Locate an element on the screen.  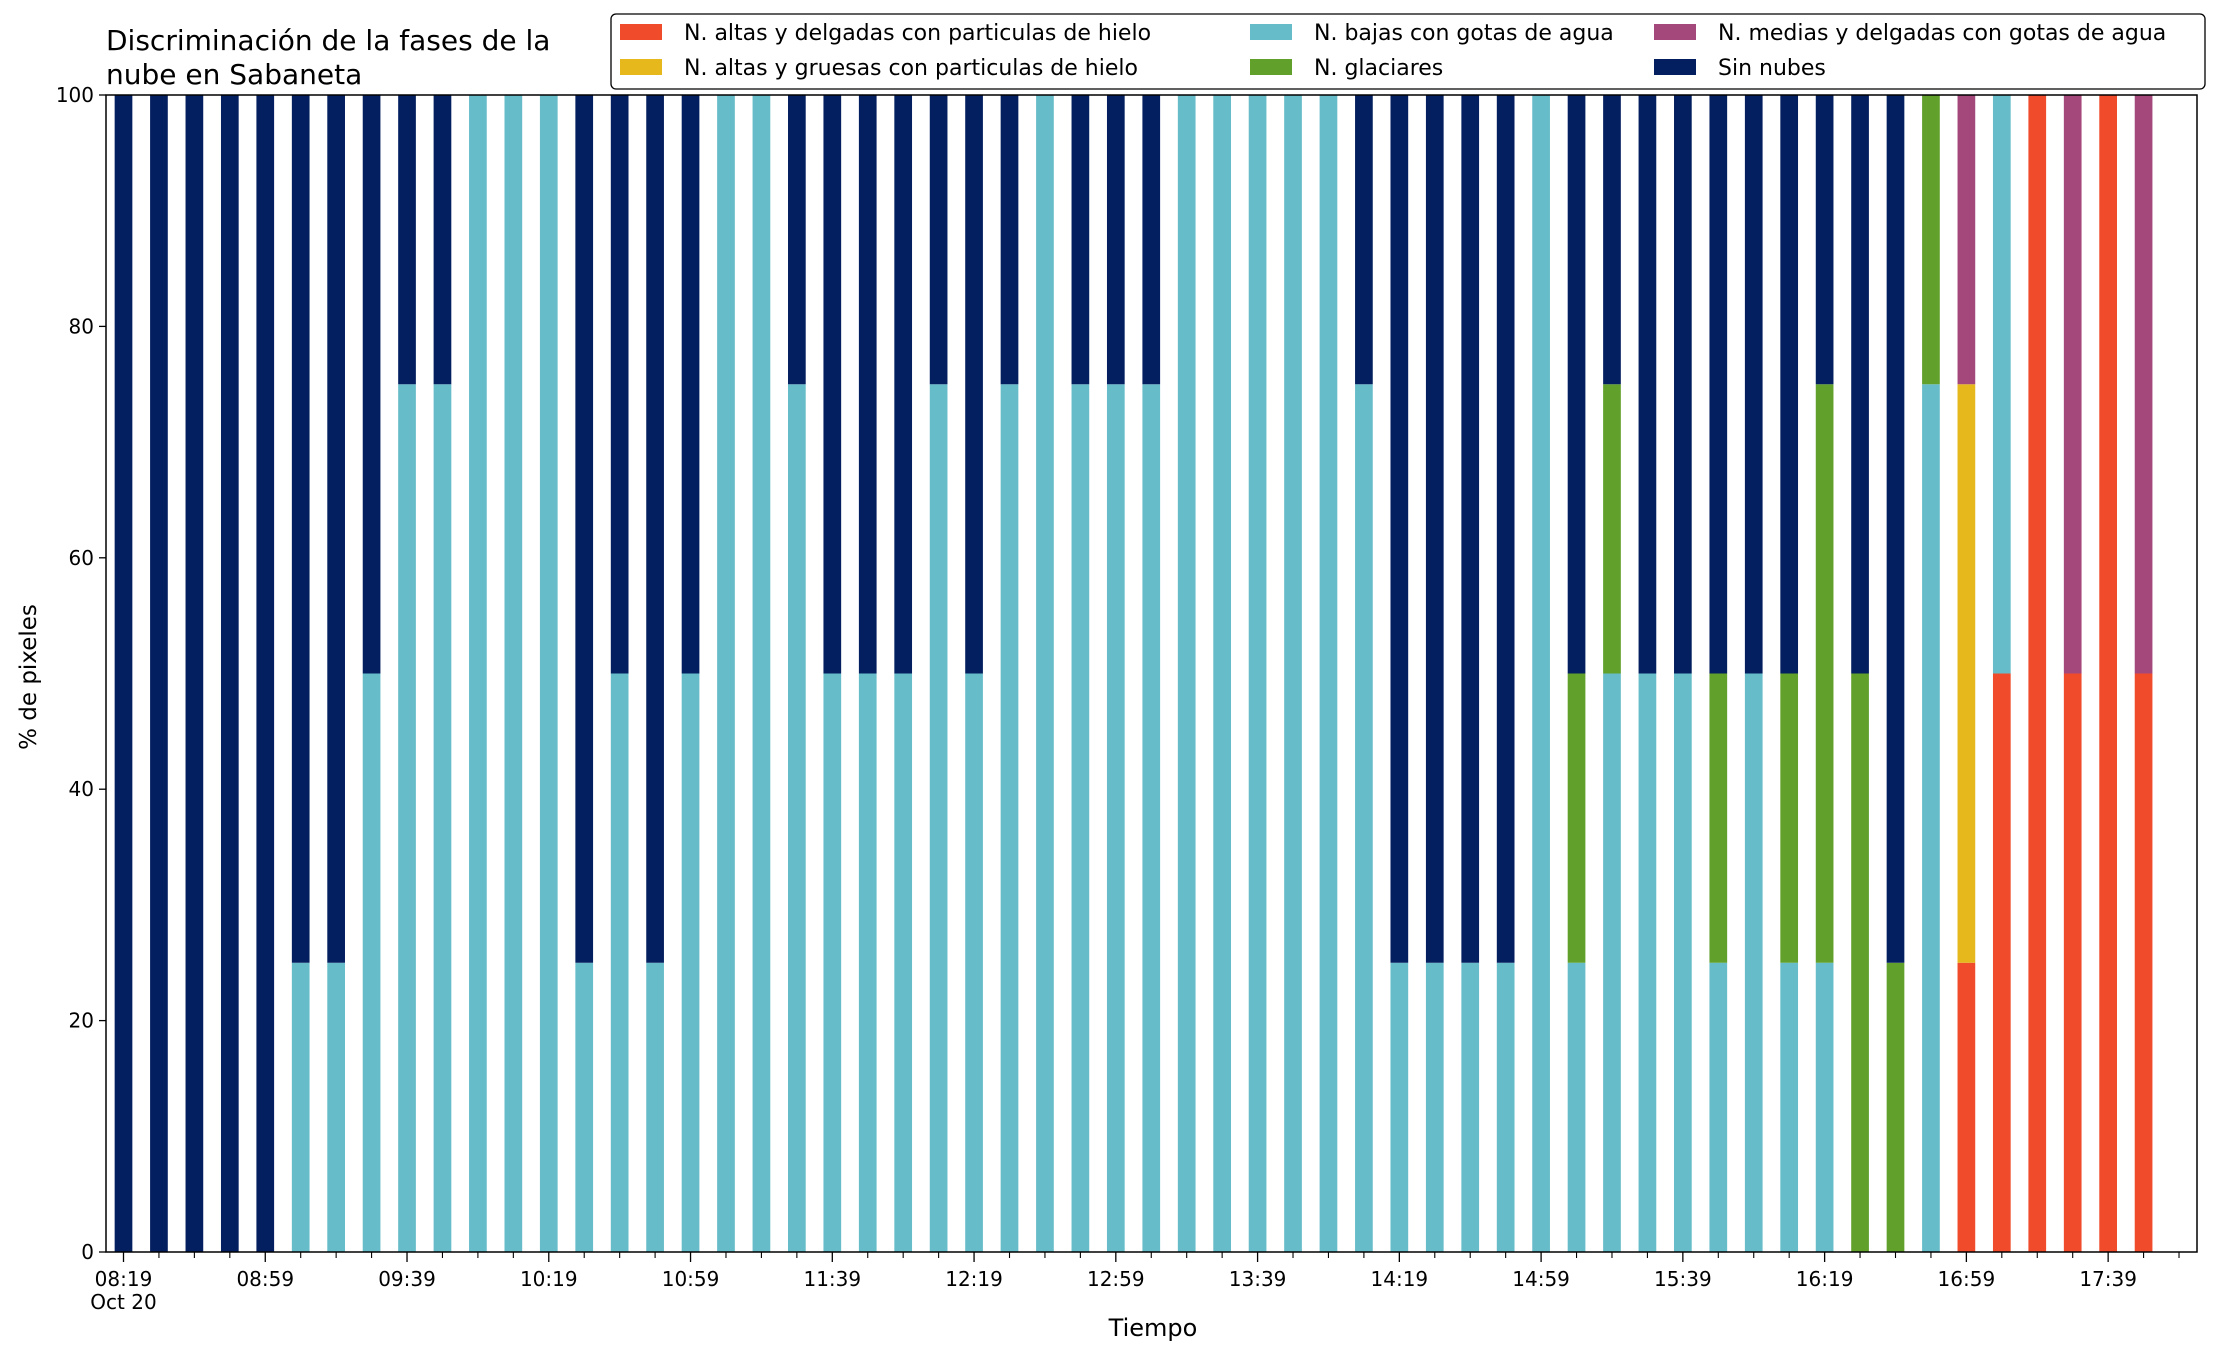
x-tick-label: 10:19 is located at coordinates (549, 1279).